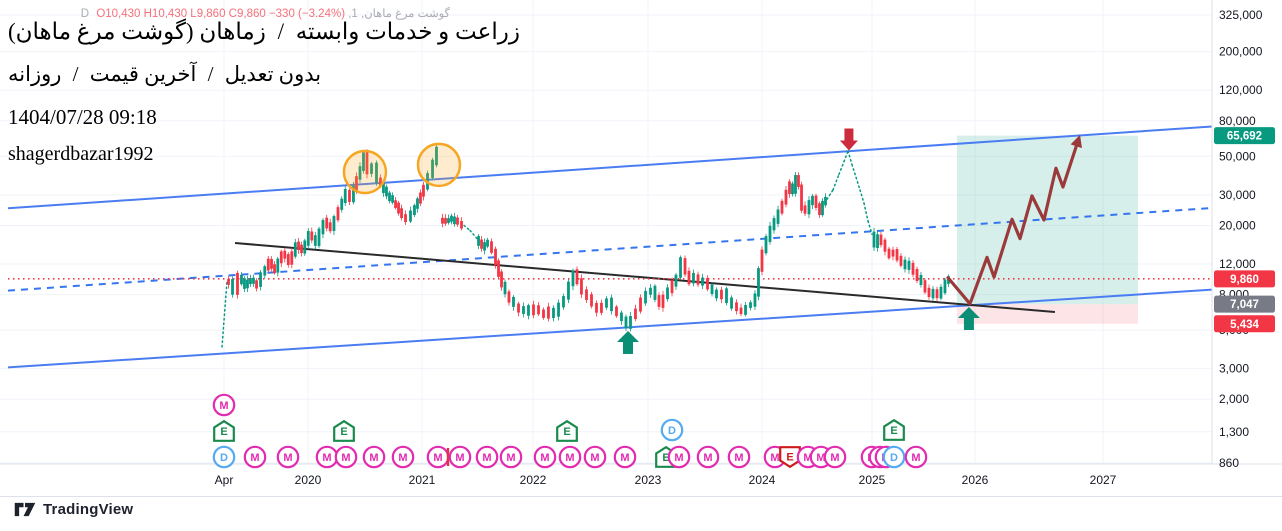  I want to click on tradingview-logo-icon, so click(25, 509).